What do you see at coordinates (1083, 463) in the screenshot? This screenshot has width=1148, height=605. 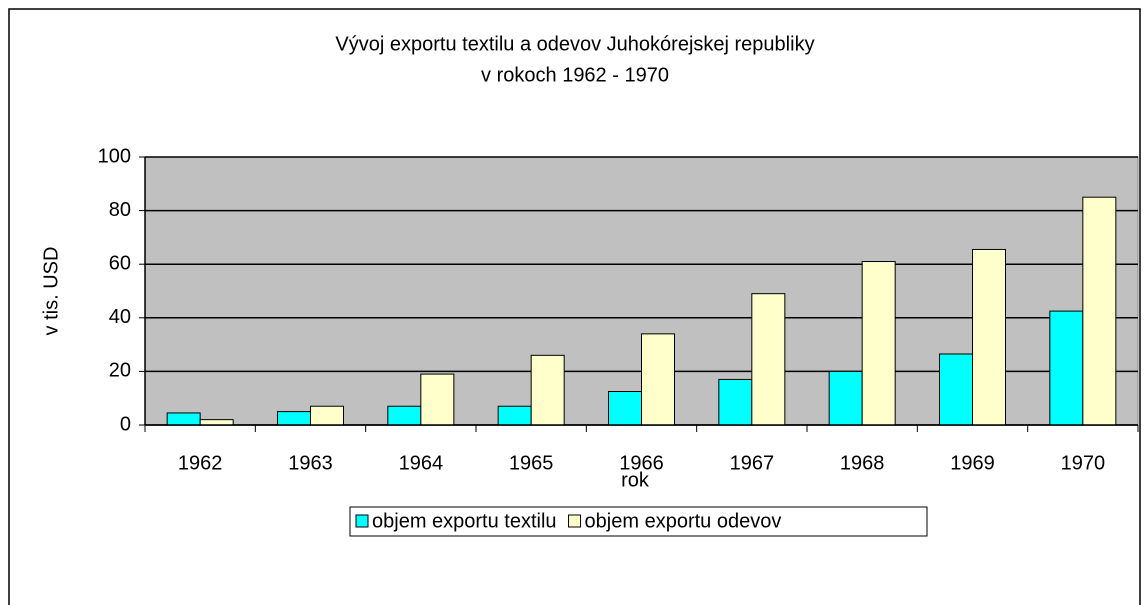 I see `x-tick-label: 1970` at bounding box center [1083, 463].